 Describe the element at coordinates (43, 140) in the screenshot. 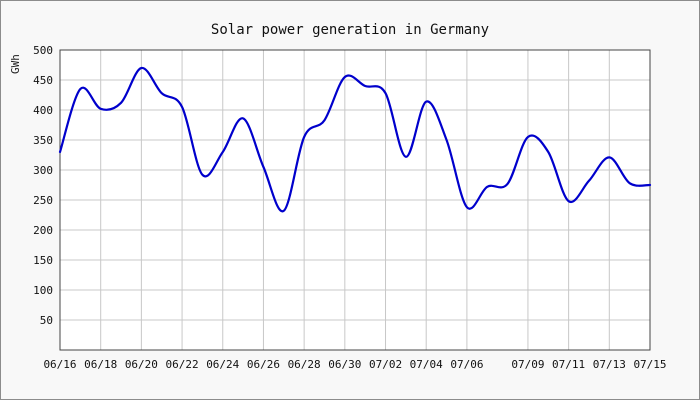

I see `y-tick-label-350: 350` at that location.